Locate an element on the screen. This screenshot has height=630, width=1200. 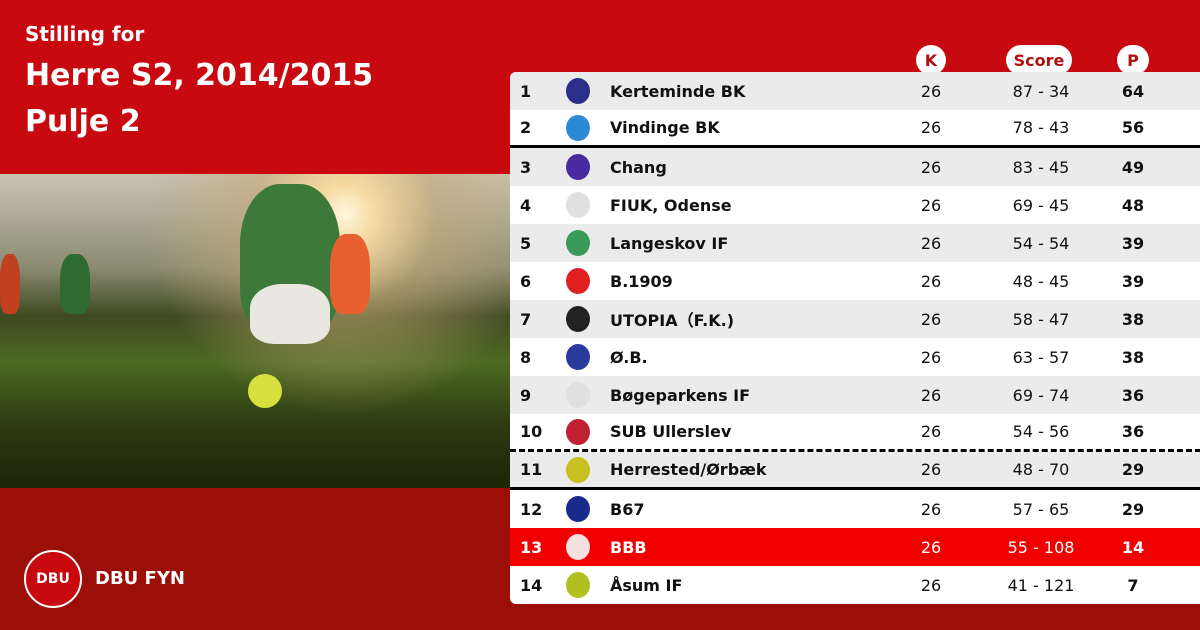
rank: 13 is located at coordinates (531, 547).